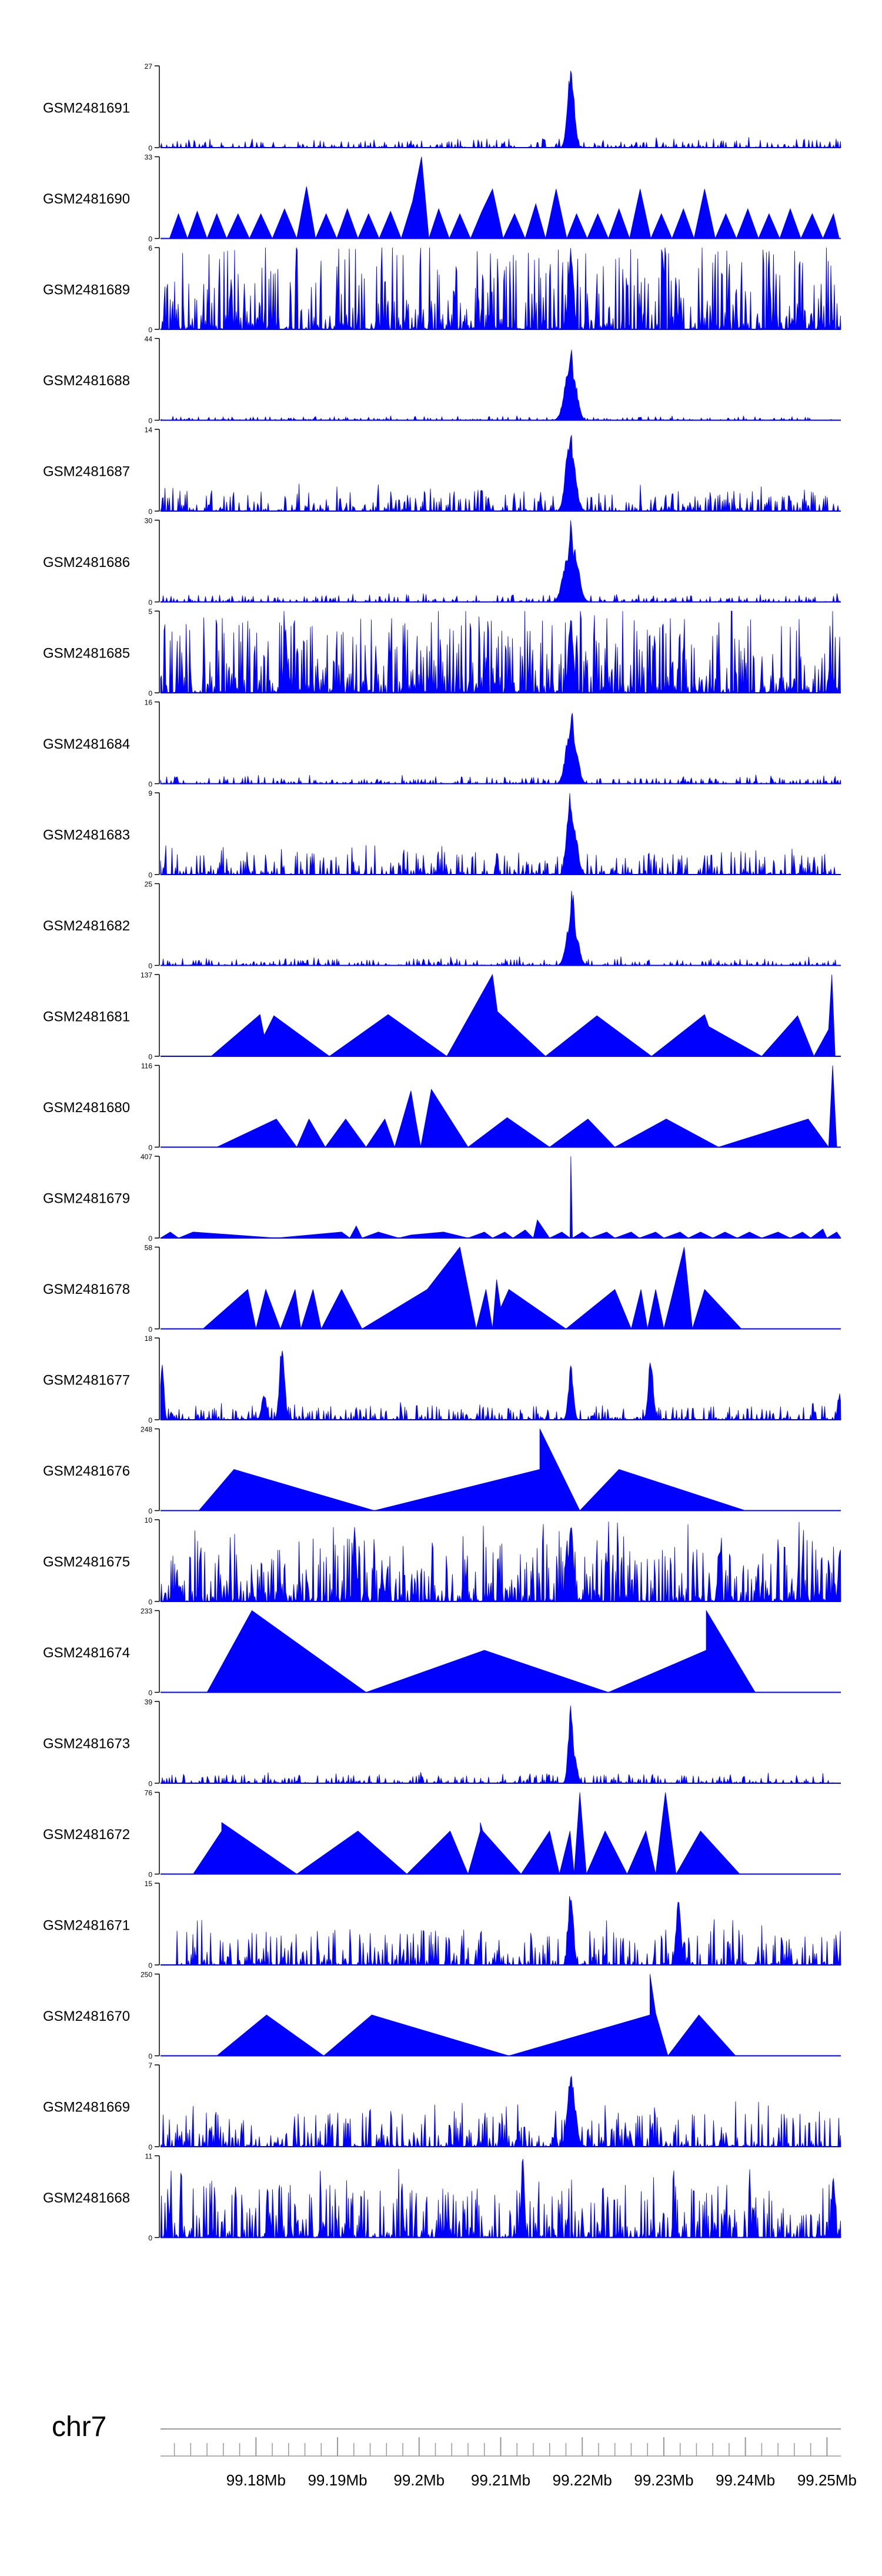  What do you see at coordinates (86, 744) in the screenshot?
I see `track-label: GSM2481684` at bounding box center [86, 744].